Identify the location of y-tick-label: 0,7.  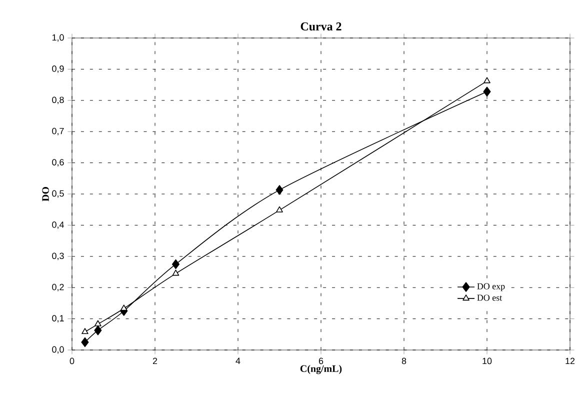
(58, 132).